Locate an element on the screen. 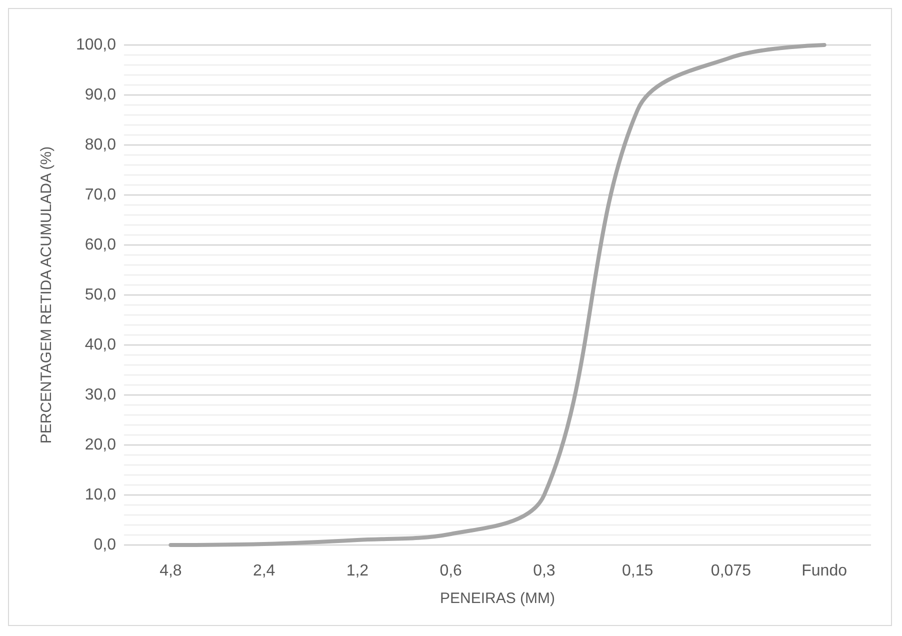 This screenshot has height=636, width=902. y-tick-label: 20,0 is located at coordinates (100, 445).